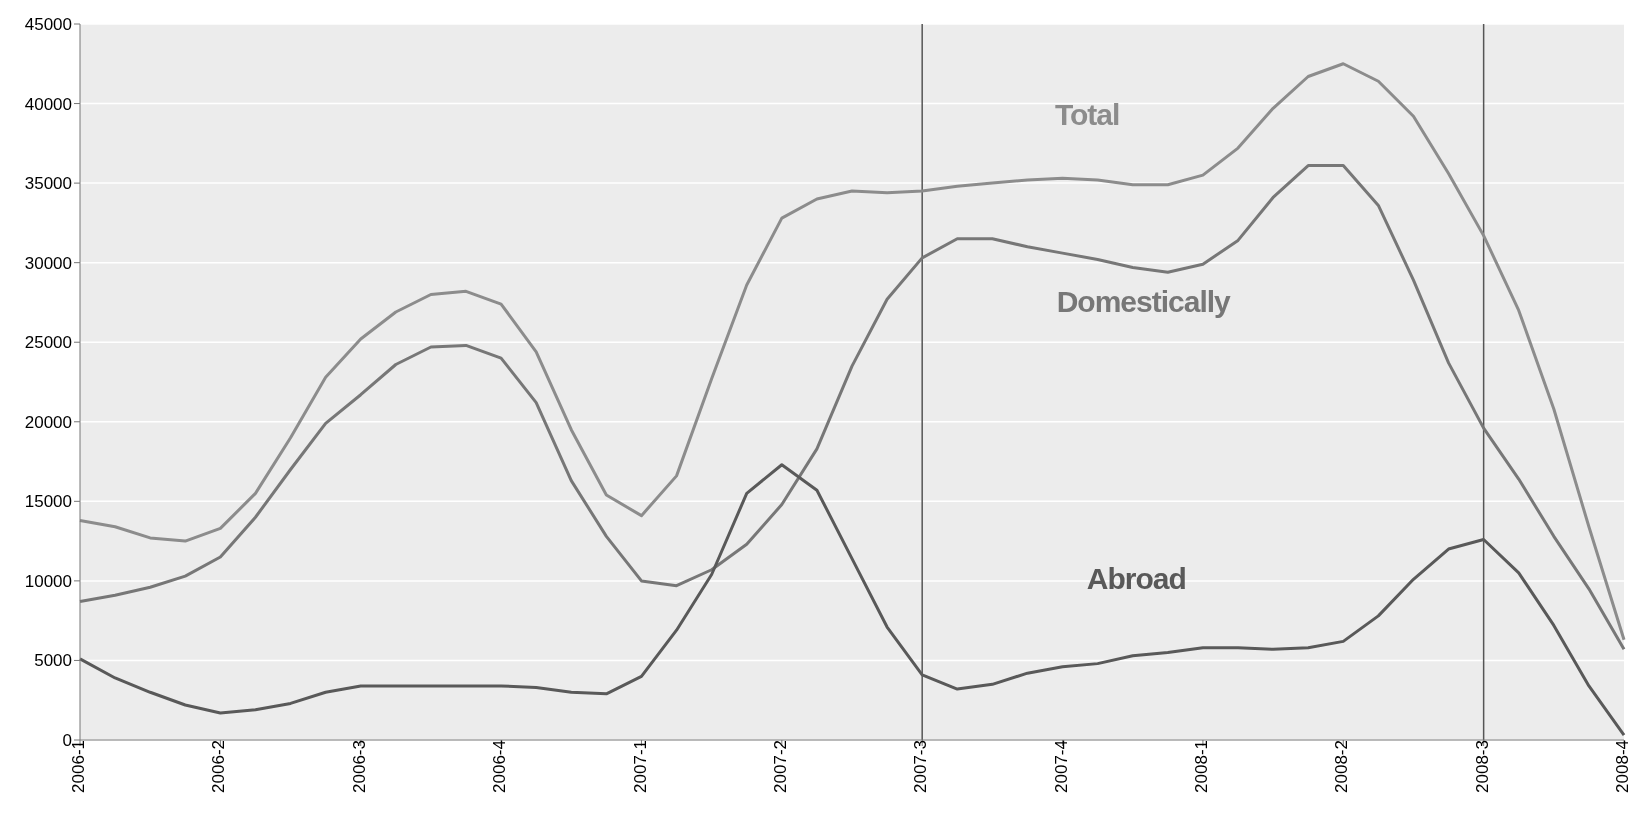 Image resolution: width=1648 pixels, height=830 pixels. Describe the element at coordinates (48, 25) in the screenshot. I see `y-tick-label: 45000` at that location.